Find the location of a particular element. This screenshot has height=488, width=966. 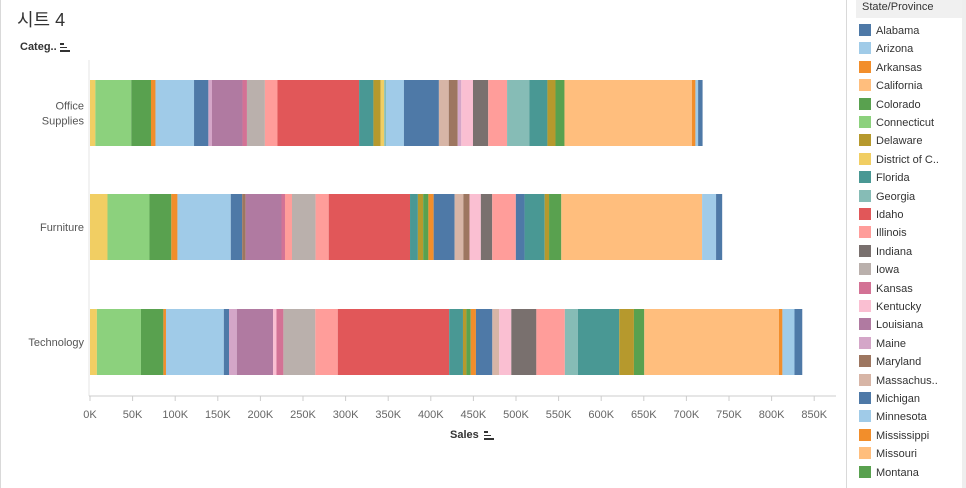

bar-furniture is located at coordinates (406, 227).